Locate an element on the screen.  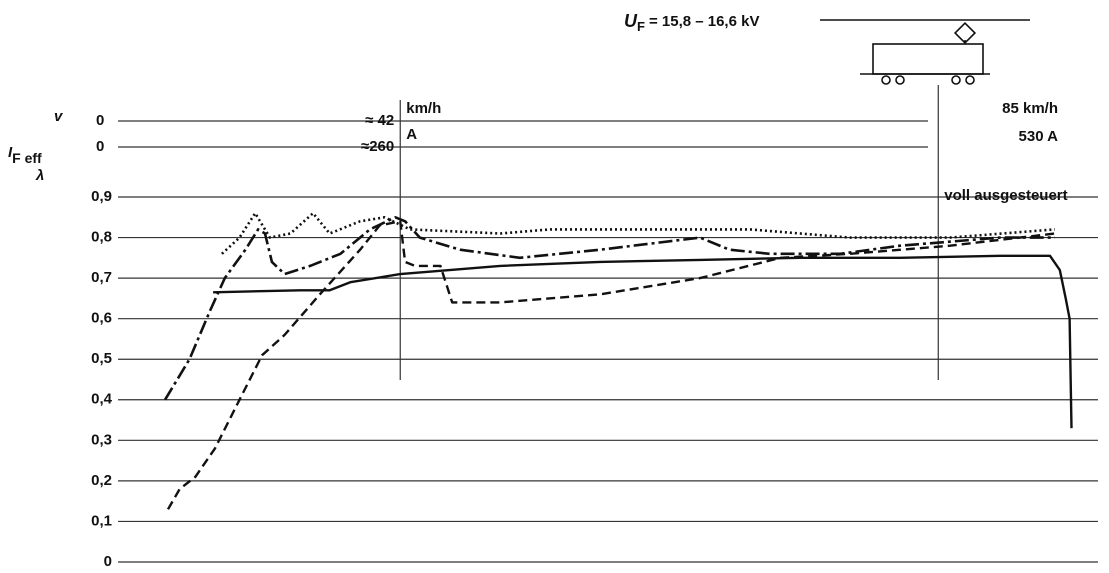
supply-label: UF = 15,8 – 16,6 kV is located at coordinates (691, 23).